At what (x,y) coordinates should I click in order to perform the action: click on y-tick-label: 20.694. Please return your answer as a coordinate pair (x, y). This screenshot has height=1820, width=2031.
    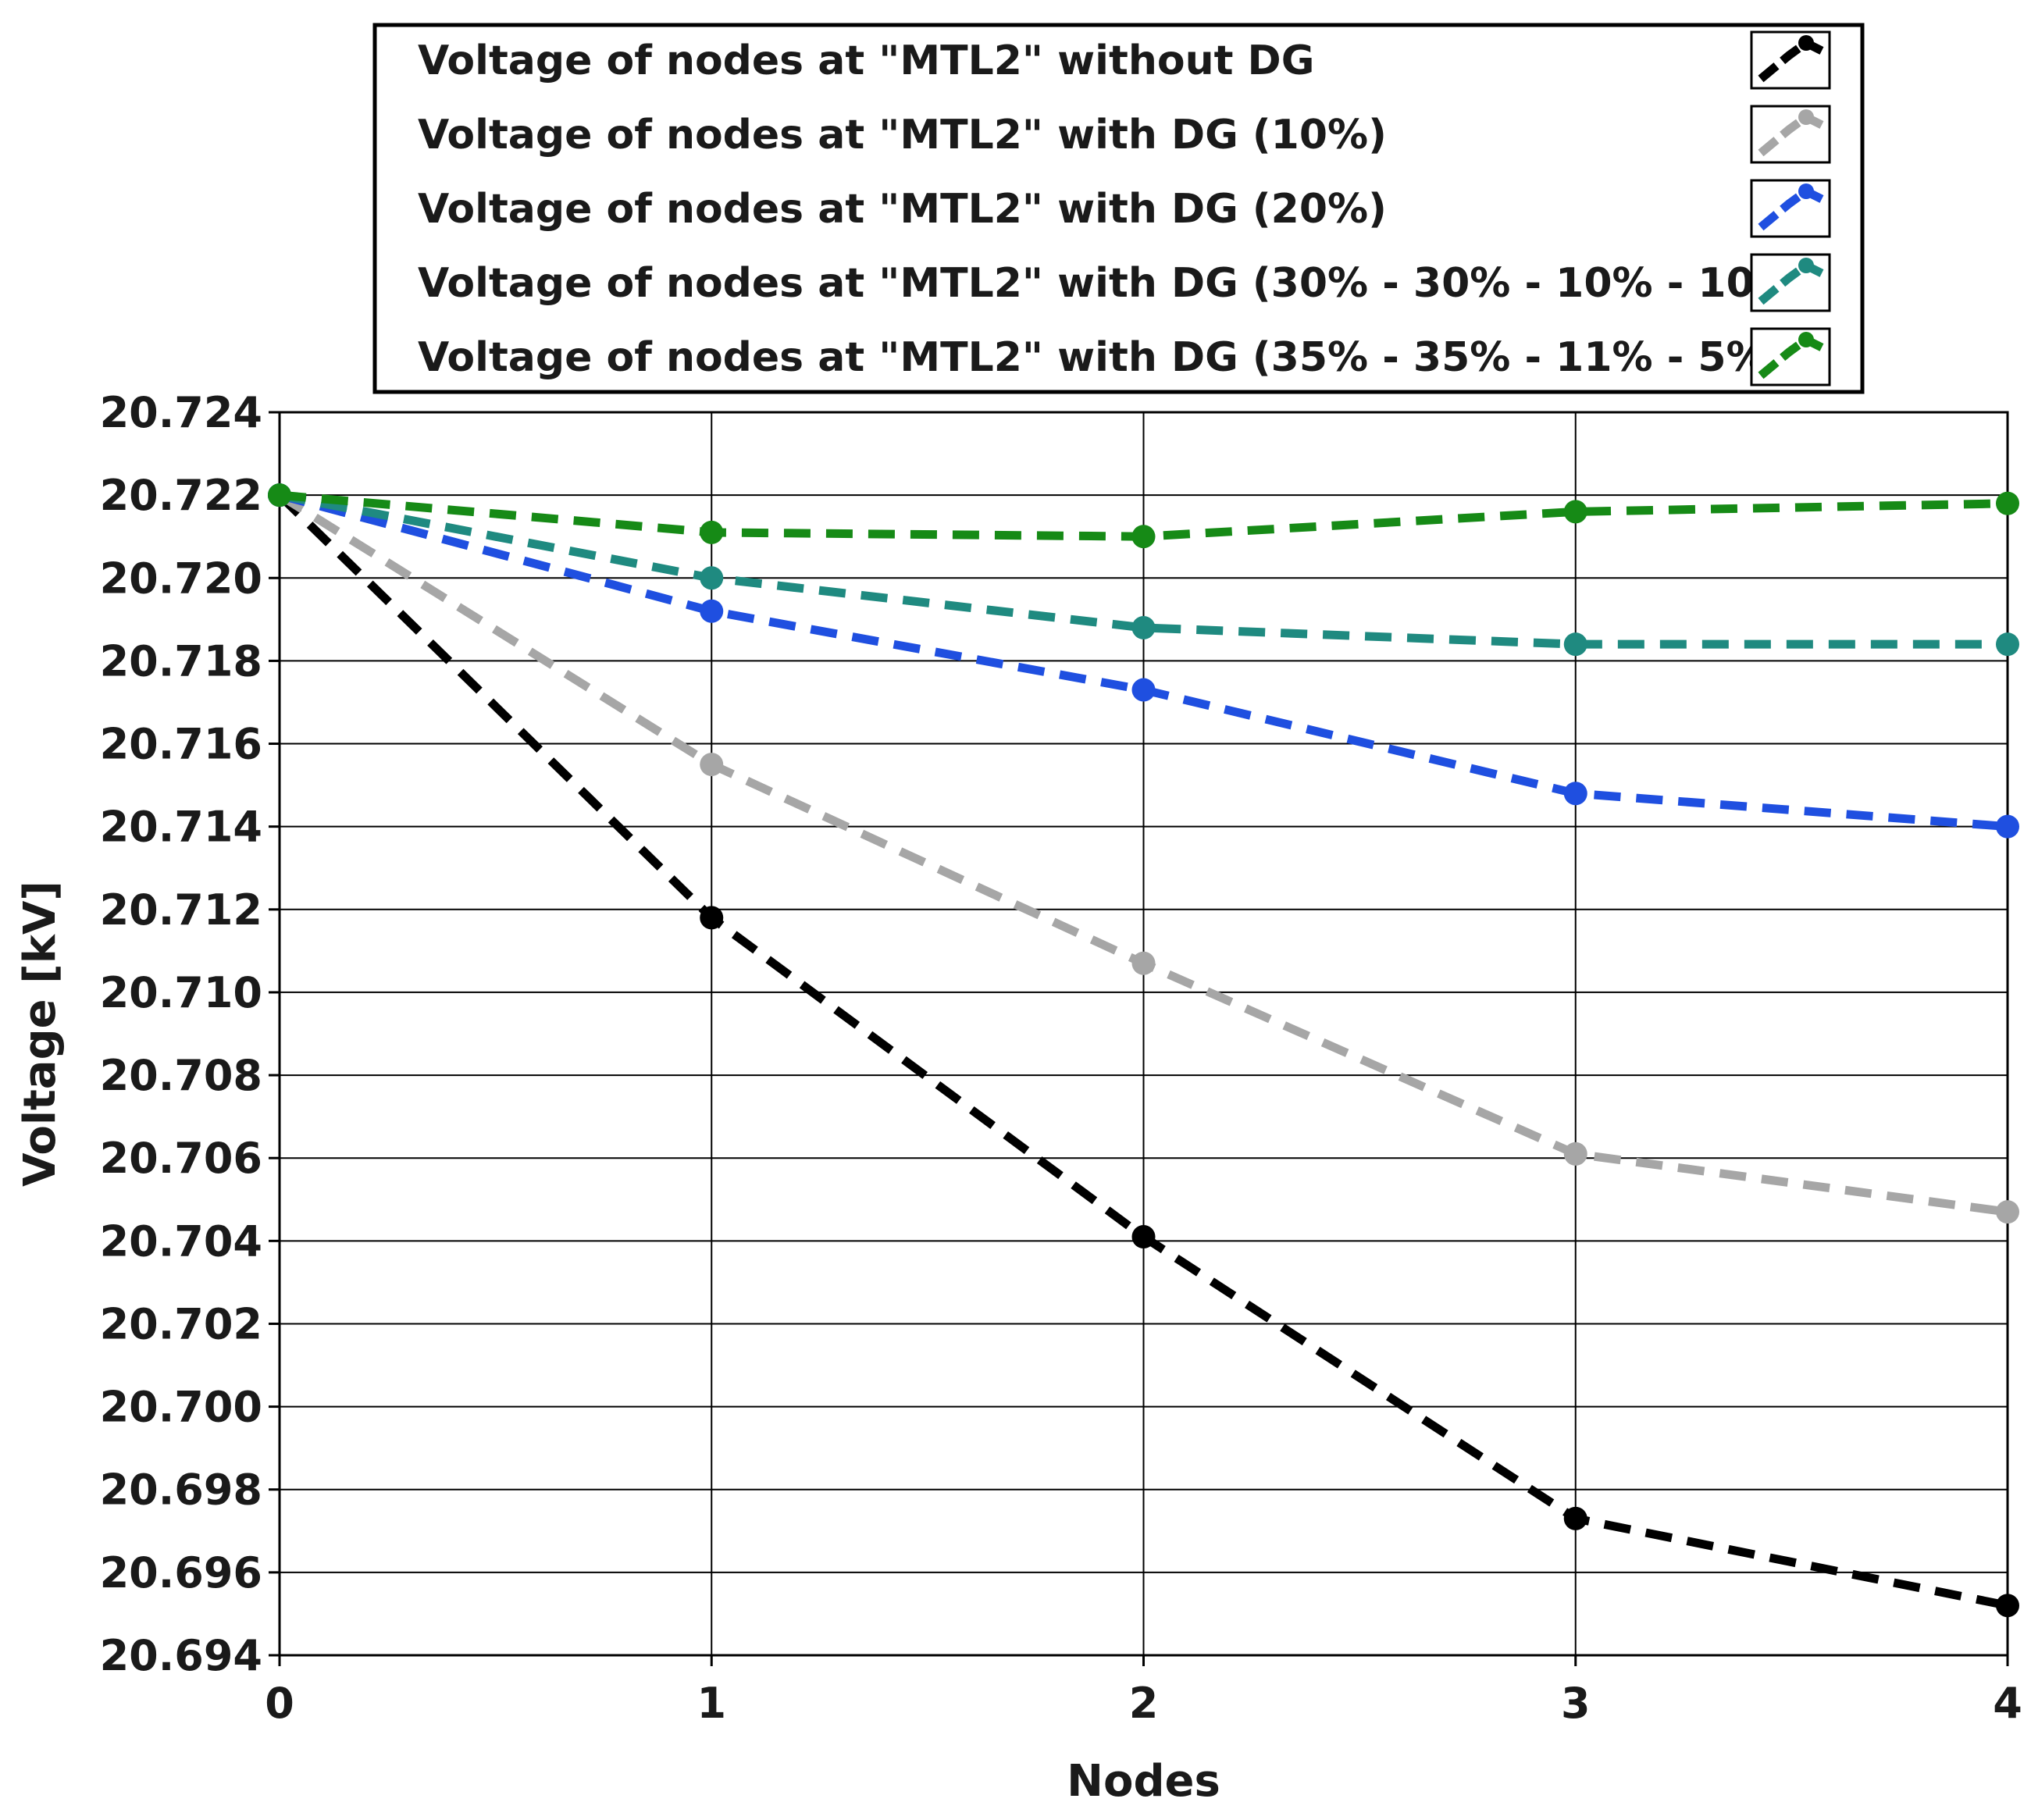
    Looking at the image, I should click on (181, 1655).